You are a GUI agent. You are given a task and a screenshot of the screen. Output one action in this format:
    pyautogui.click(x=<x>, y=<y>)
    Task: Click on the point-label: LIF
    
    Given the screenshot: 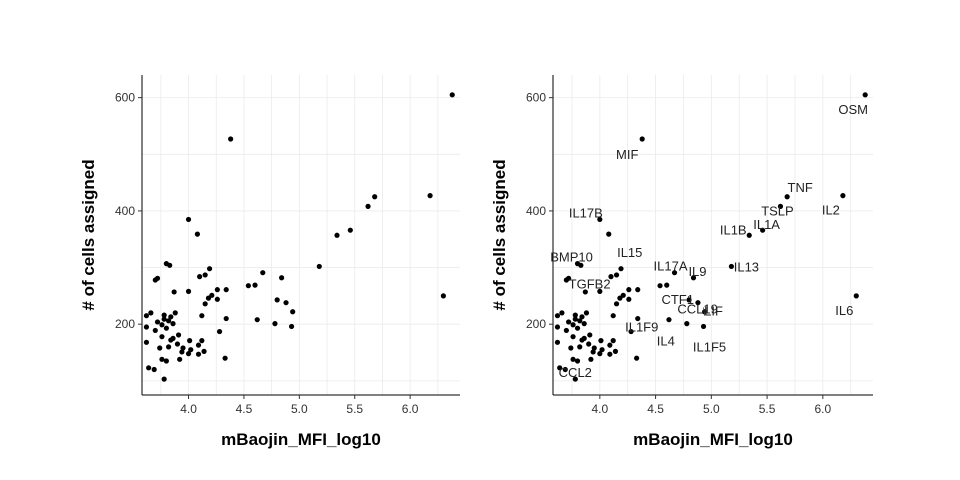 What is the action you would take?
    pyautogui.click(x=713, y=310)
    